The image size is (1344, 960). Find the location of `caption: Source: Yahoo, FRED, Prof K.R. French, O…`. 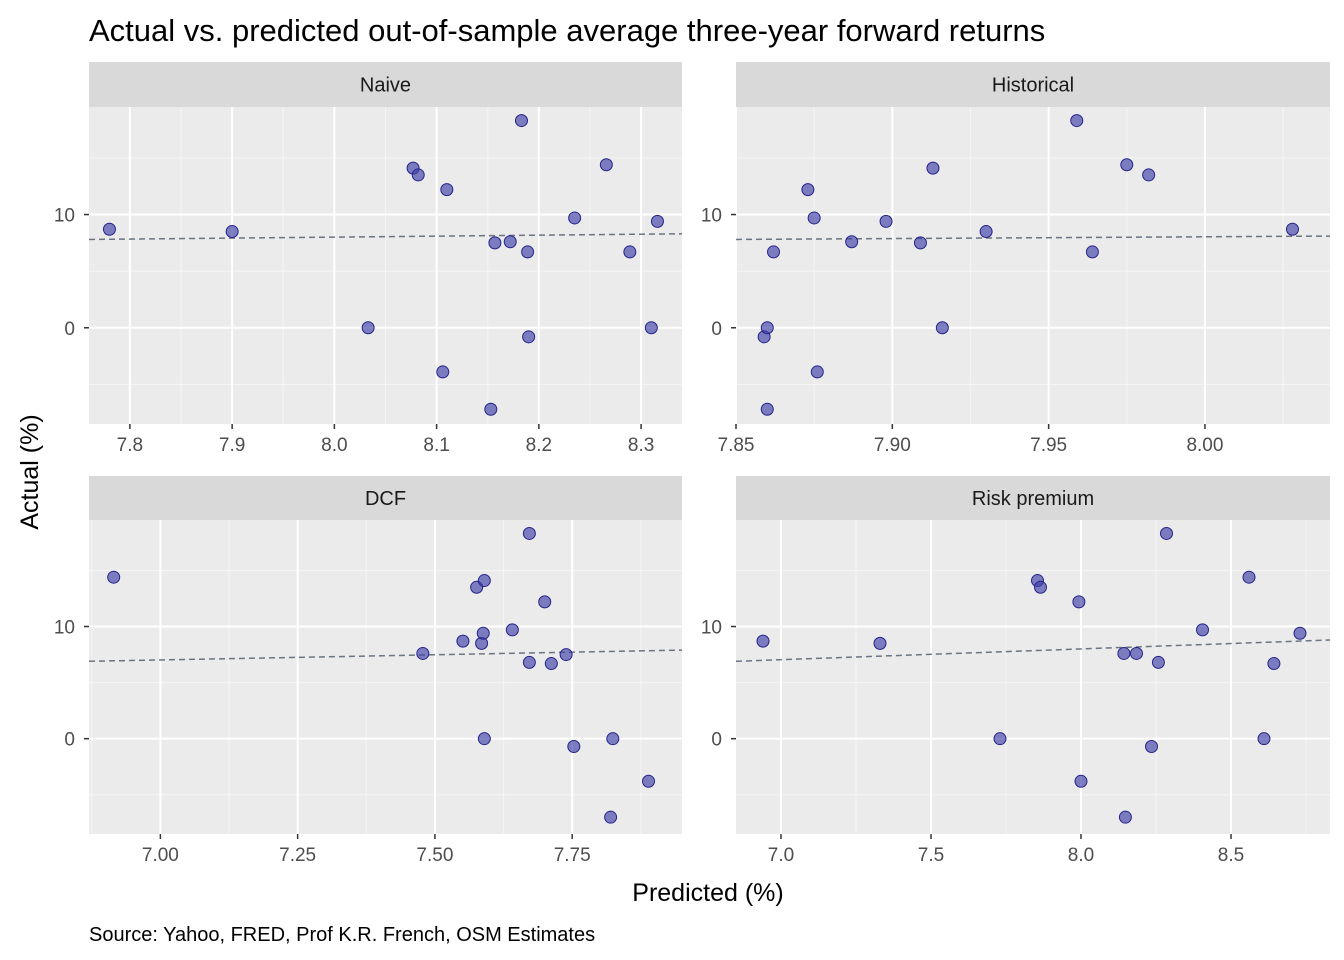

caption: Source: Yahoo, FRED, Prof K.R. French, O… is located at coordinates (342, 935).